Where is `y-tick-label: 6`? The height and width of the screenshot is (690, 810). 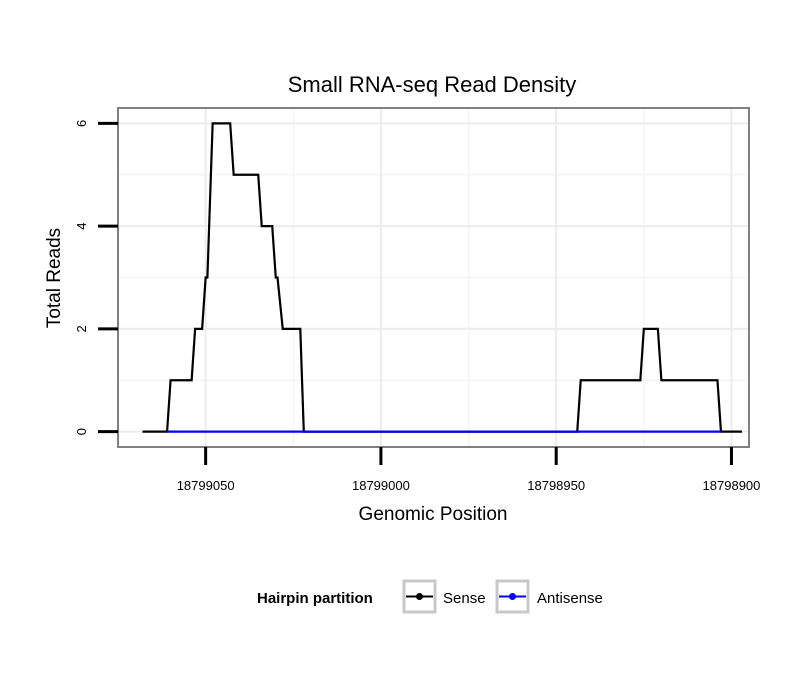 y-tick-label: 6 is located at coordinates (81, 123).